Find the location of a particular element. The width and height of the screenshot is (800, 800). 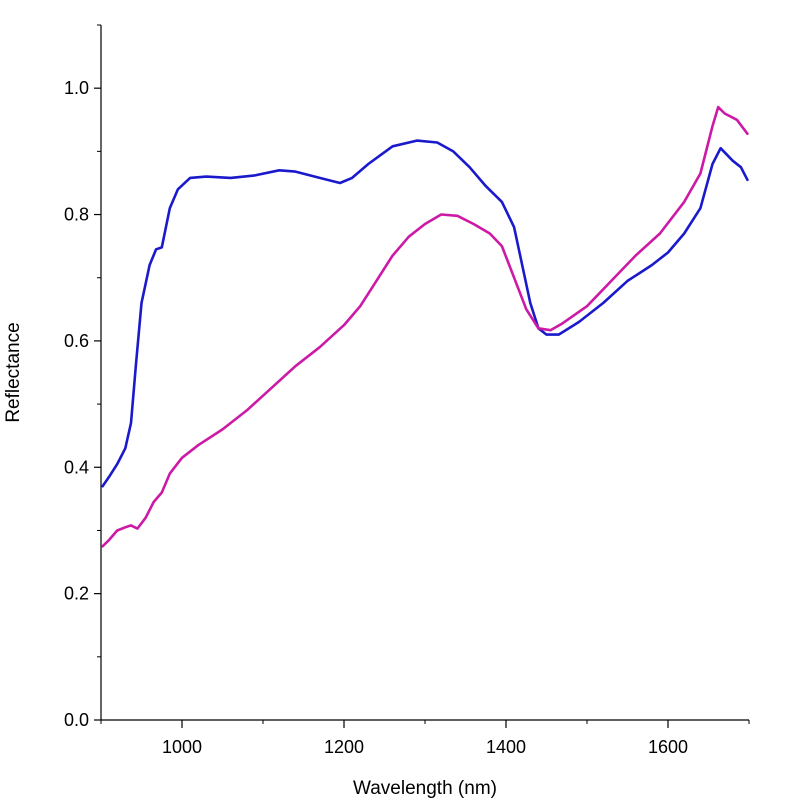

y-axis-title: Reflectance is located at coordinates (13, 372).